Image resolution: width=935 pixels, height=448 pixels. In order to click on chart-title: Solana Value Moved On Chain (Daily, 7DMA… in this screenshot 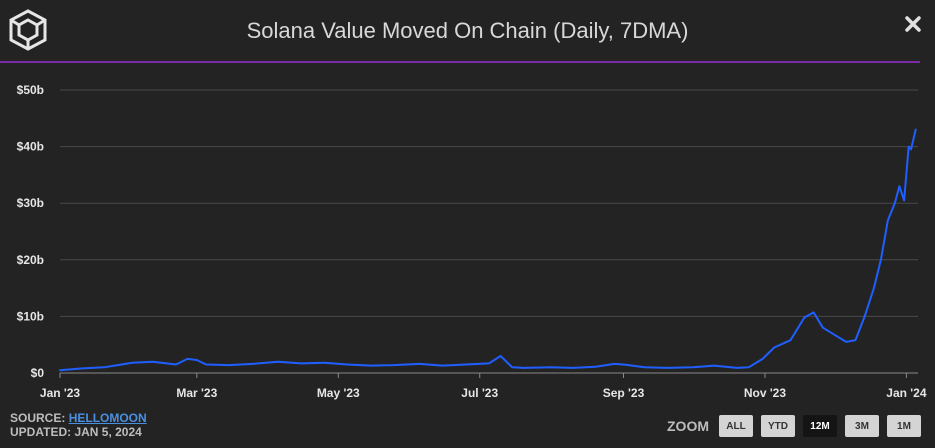, I will do `click(467, 30)`.